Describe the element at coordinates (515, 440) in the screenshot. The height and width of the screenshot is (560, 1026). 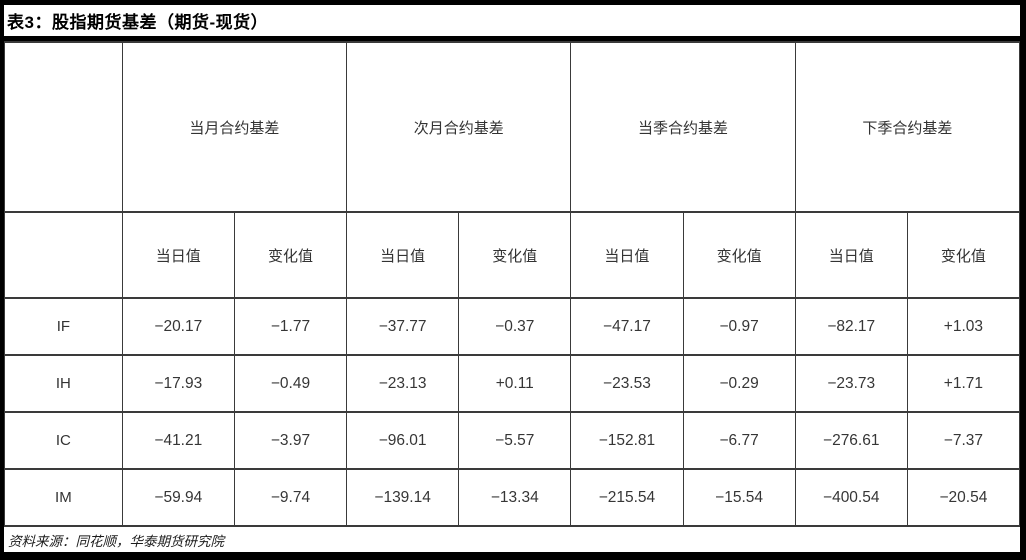
I see `table-cell: −5.57` at that location.